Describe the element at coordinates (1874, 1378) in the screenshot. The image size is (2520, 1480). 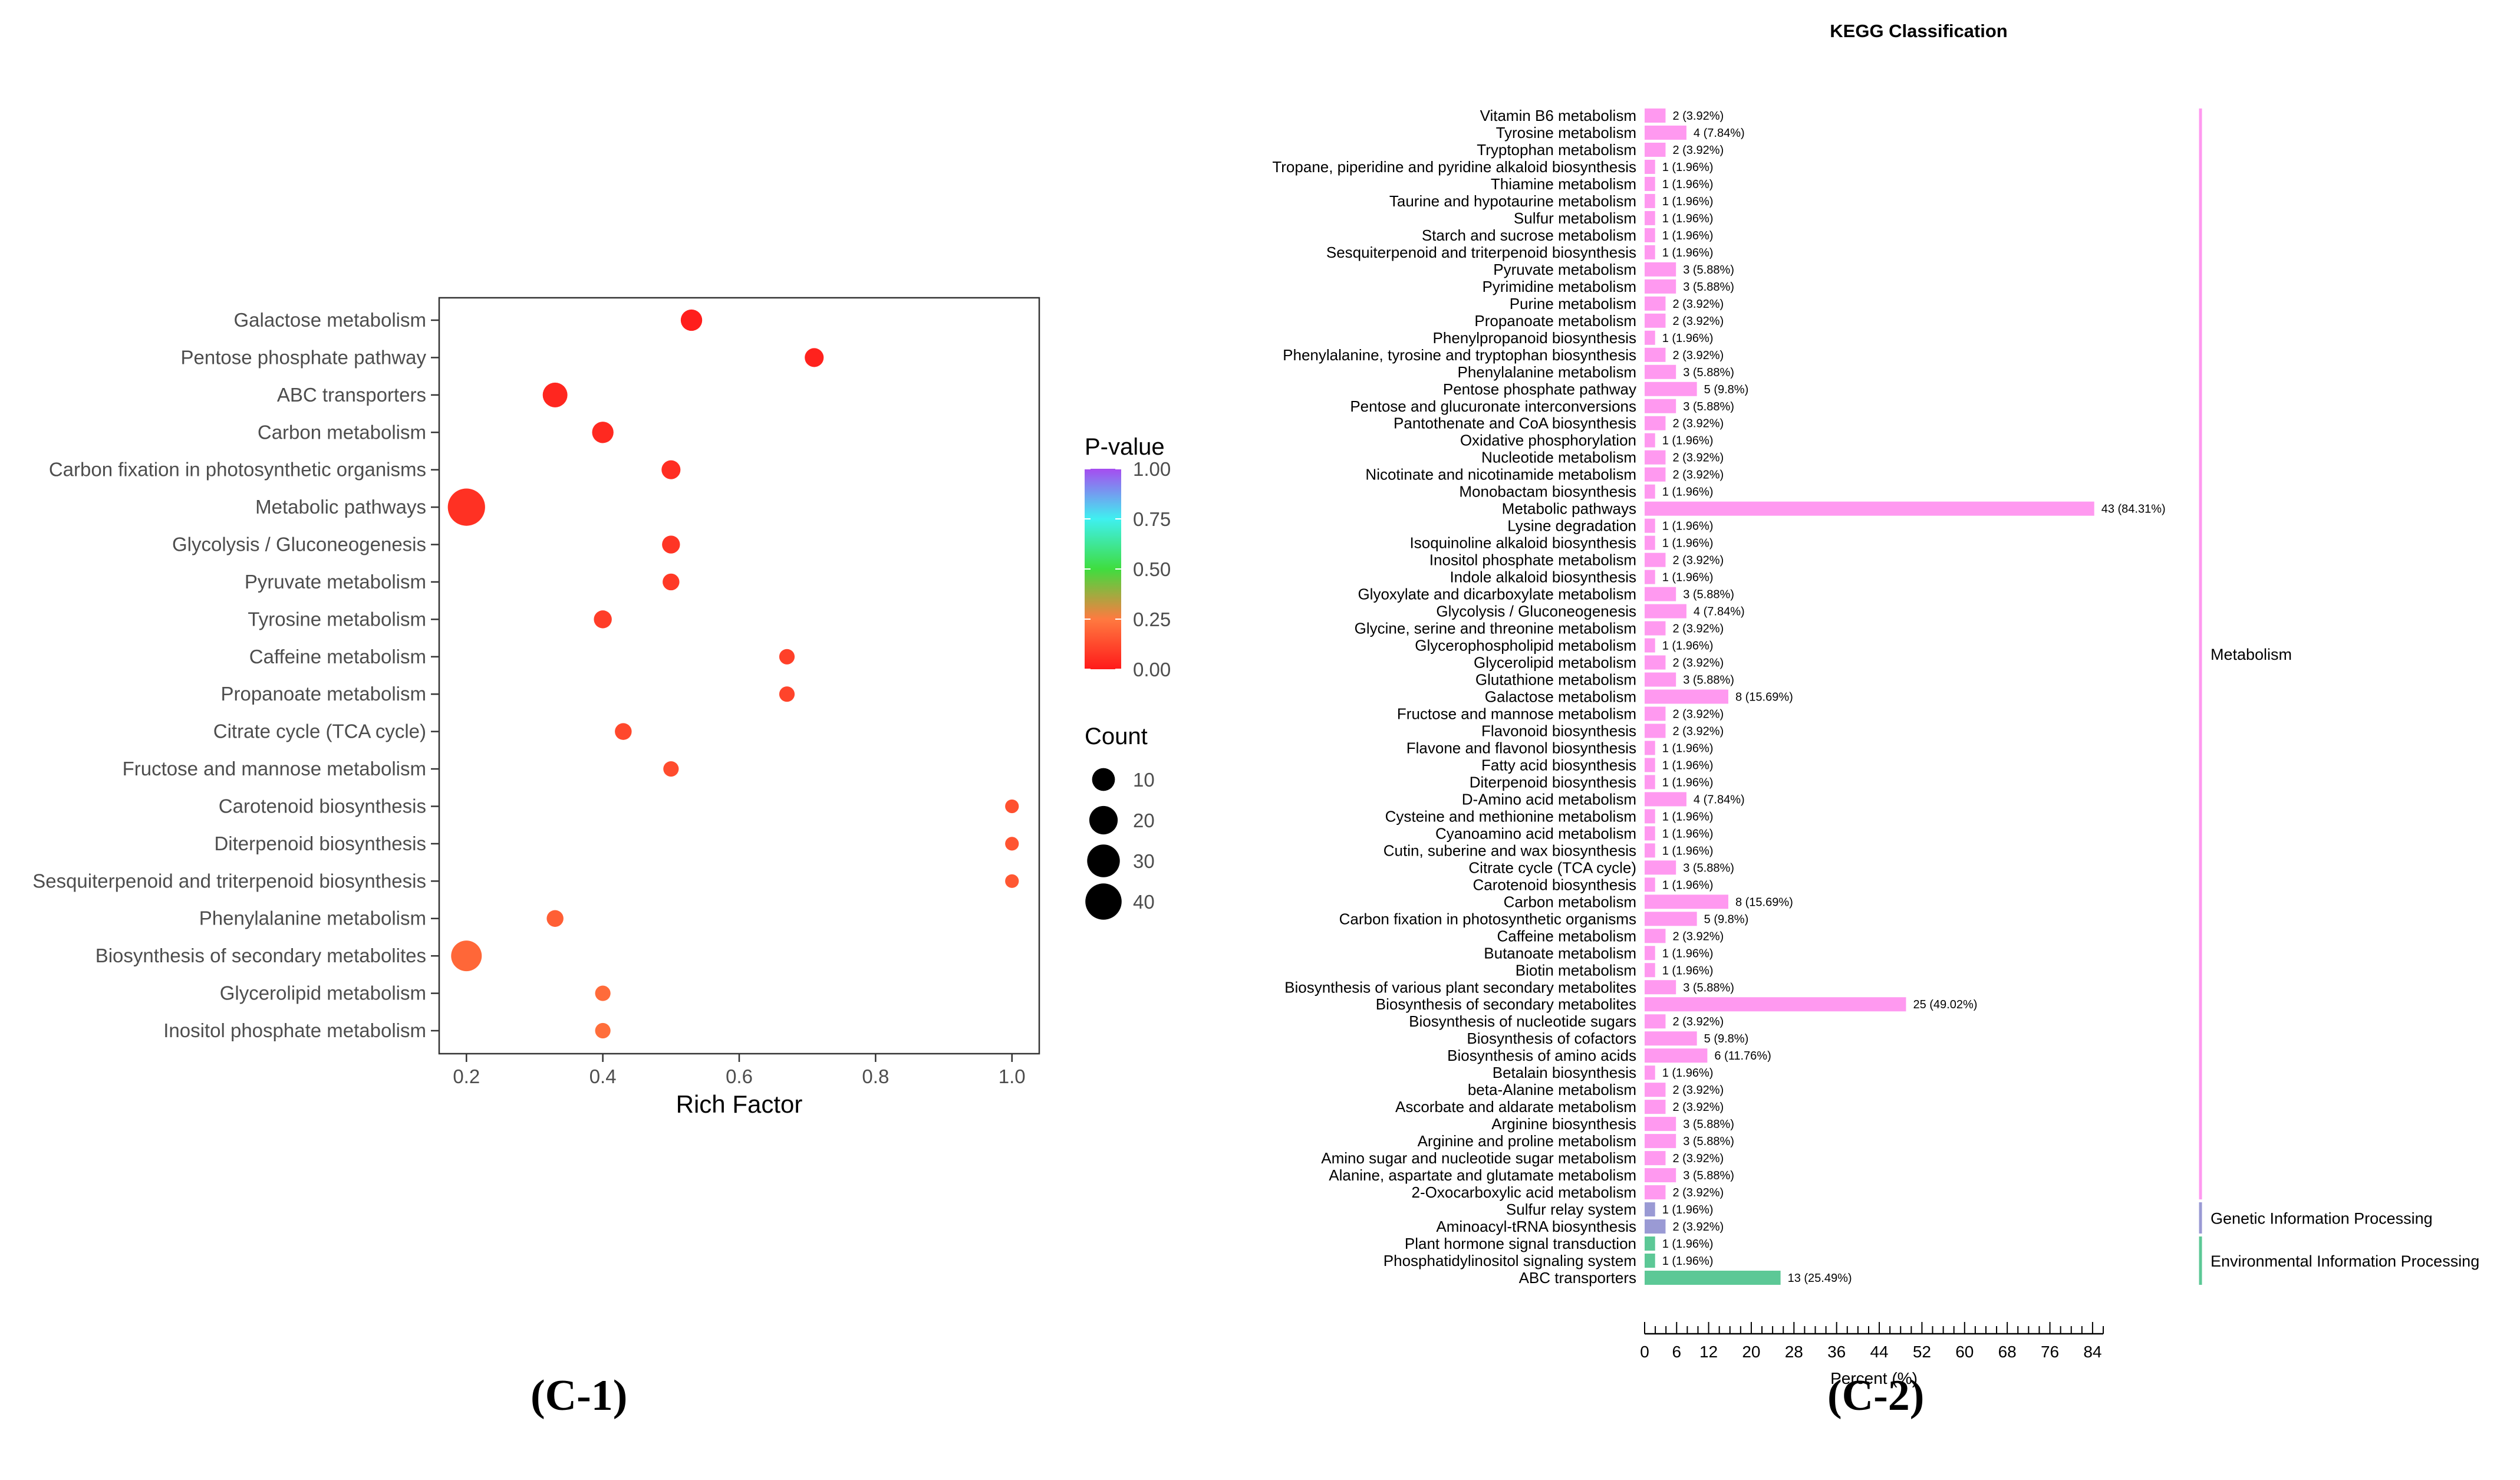
I see `x-axis-label: Percent (%)` at that location.